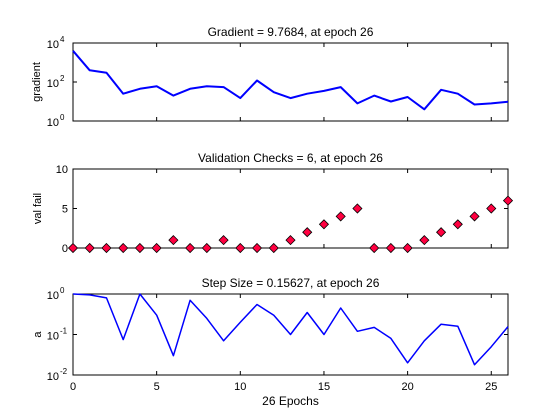  I want to click on x-tick-label: 15, so click(324, 387).